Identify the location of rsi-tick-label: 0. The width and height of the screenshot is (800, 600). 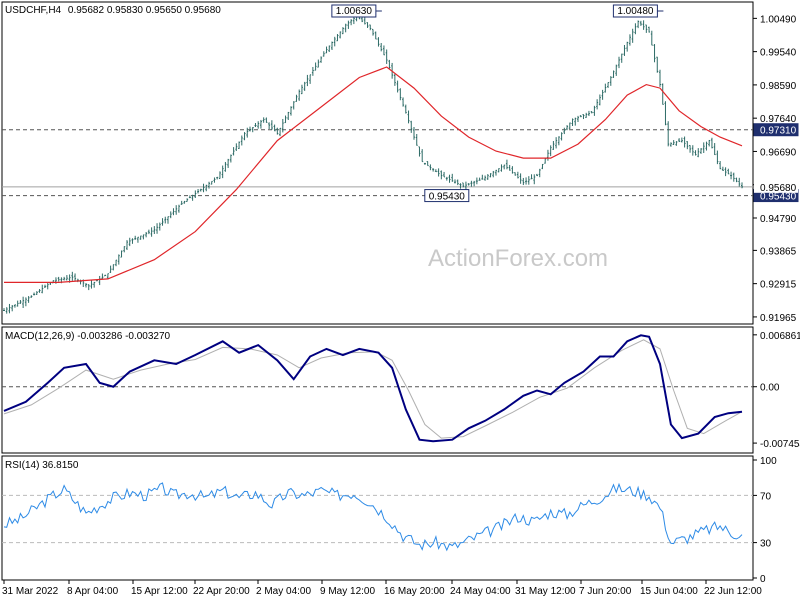
(763, 579).